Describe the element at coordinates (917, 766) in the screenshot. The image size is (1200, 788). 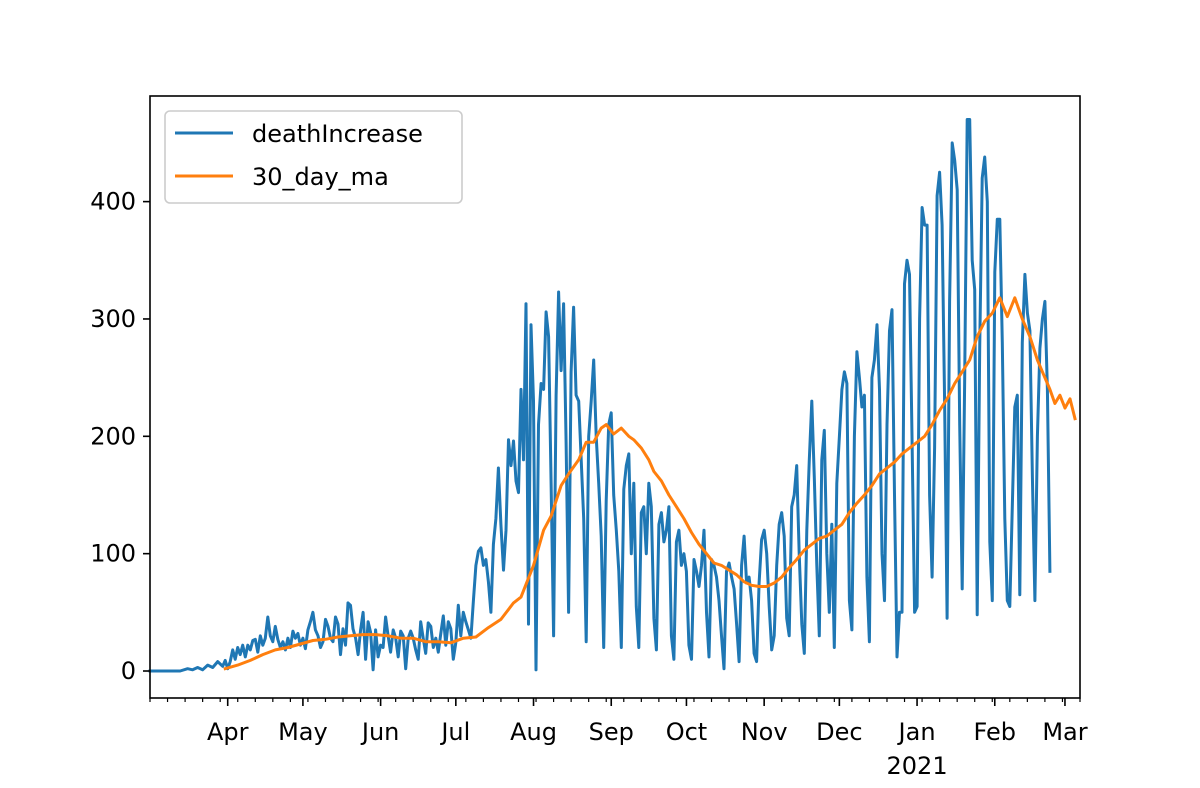
I see `x-tick-year-label: 2021` at that location.